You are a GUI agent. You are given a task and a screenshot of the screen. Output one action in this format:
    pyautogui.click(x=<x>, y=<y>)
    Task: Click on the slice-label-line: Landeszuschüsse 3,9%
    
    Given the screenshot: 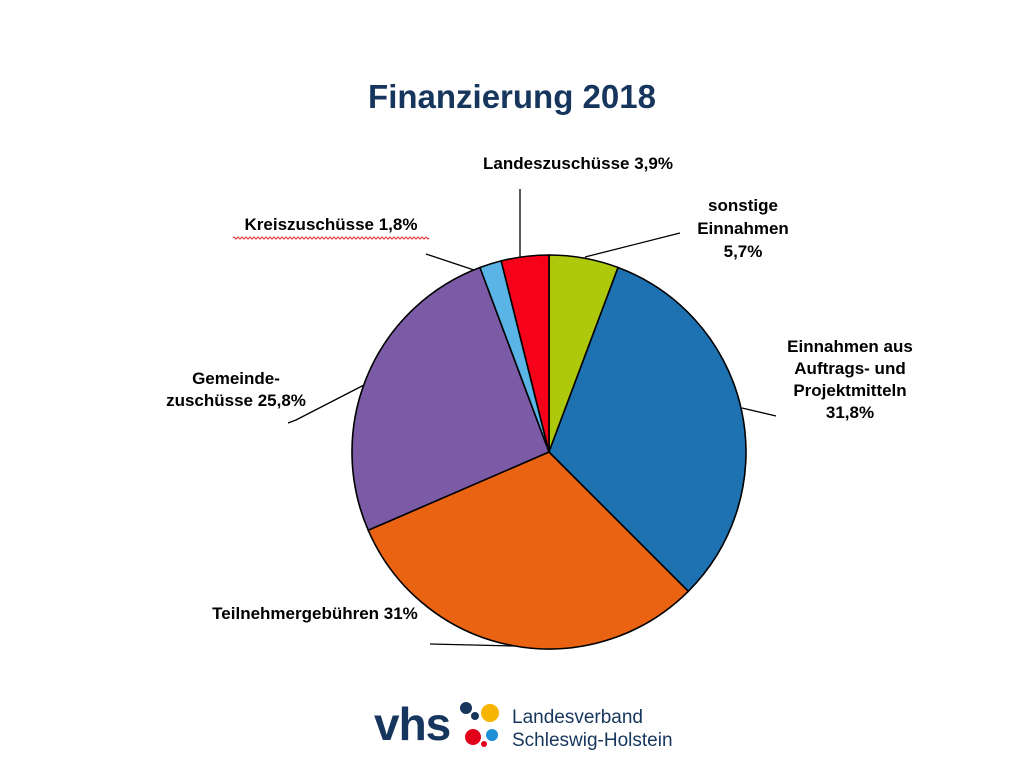 What is the action you would take?
    pyautogui.click(x=578, y=163)
    